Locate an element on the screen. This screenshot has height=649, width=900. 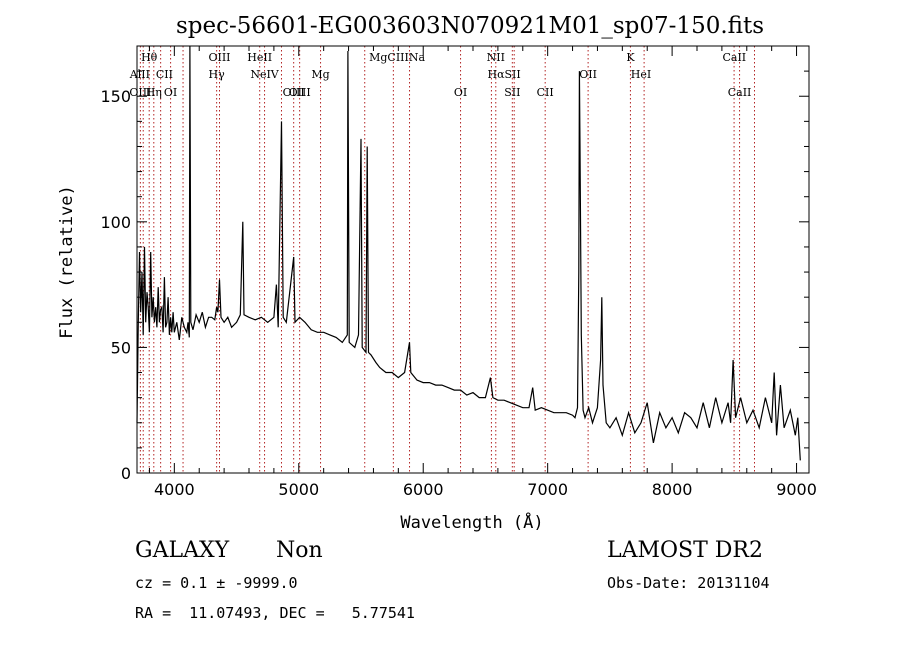
spectral-line-label: HeII is located at coordinates (259, 57).